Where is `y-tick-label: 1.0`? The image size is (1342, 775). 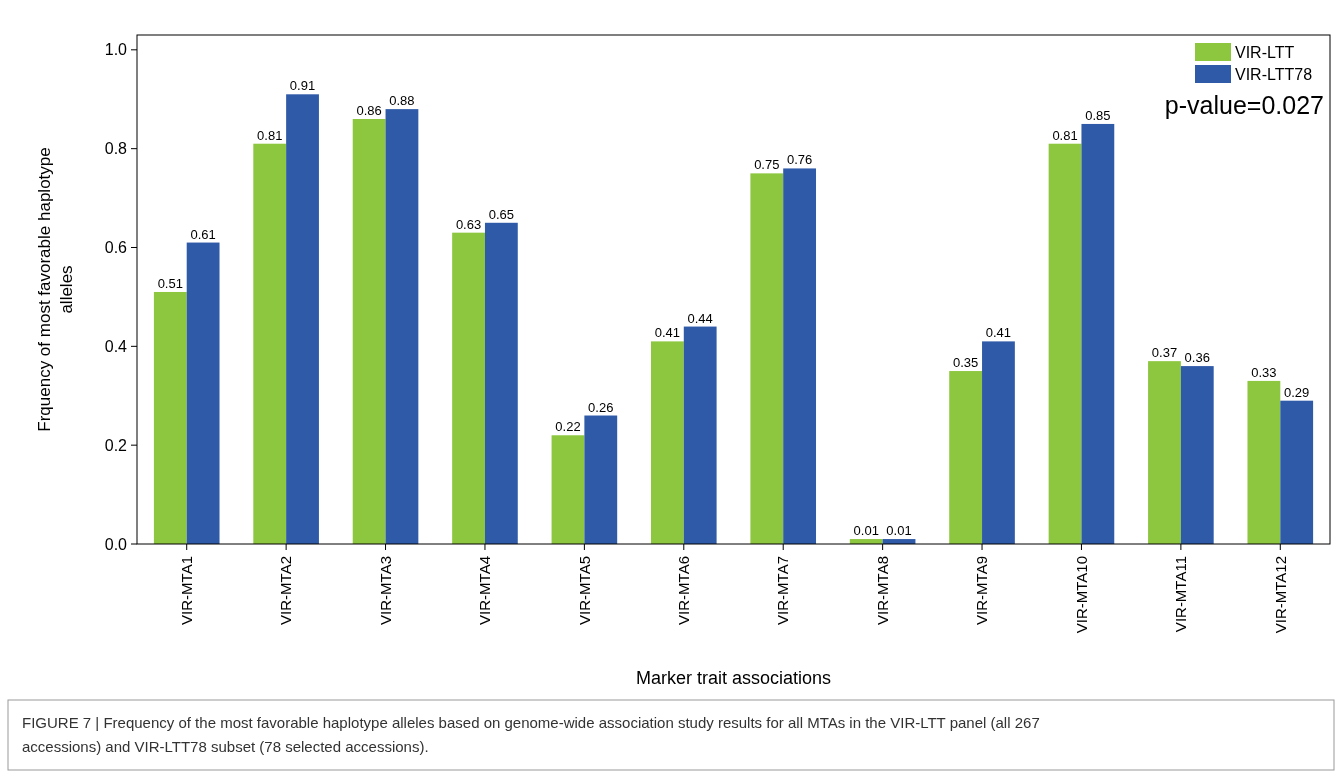
y-tick-label: 1.0 is located at coordinates (116, 50).